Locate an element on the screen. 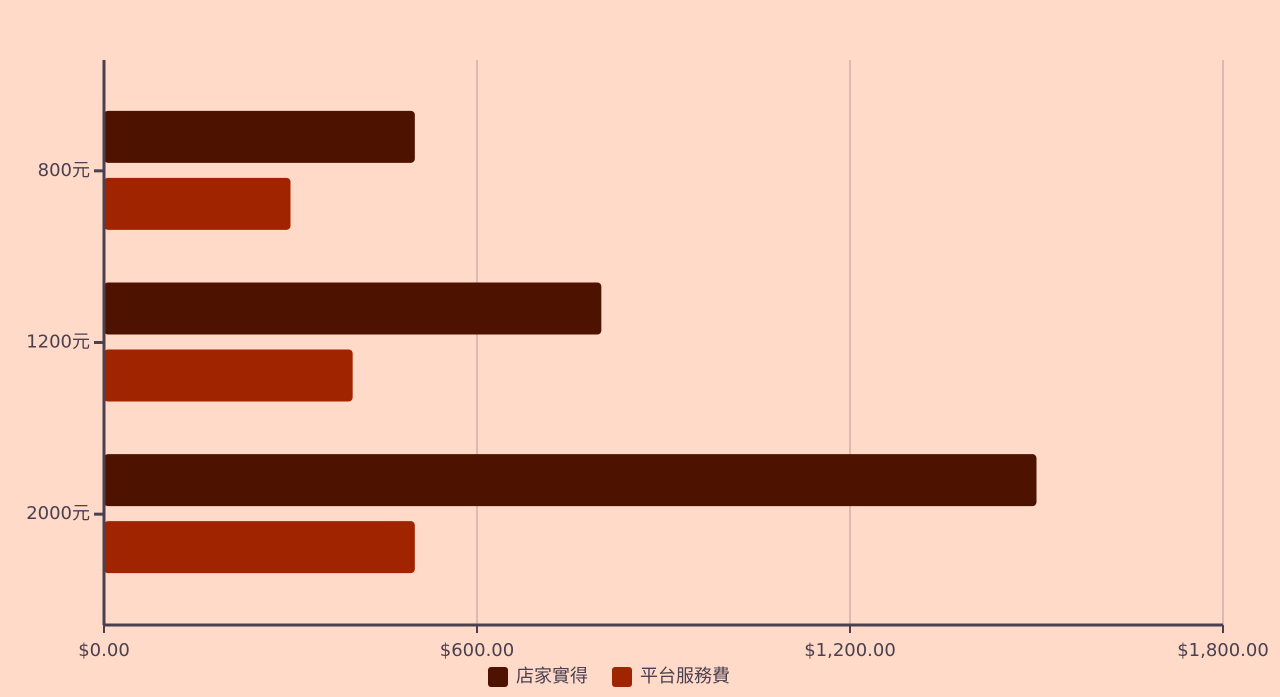 The width and height of the screenshot is (1280, 697). legend-label: 店家實得 is located at coordinates (552, 676).